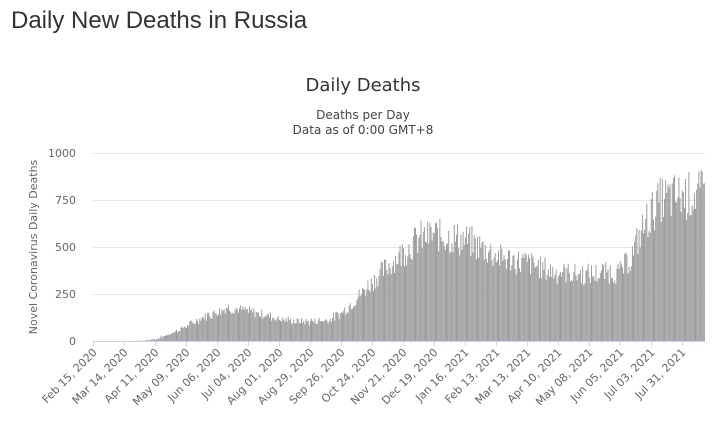 The image size is (722, 422). What do you see at coordinates (362, 85) in the screenshot?
I see `chart-title: Daily Deaths` at bounding box center [362, 85].